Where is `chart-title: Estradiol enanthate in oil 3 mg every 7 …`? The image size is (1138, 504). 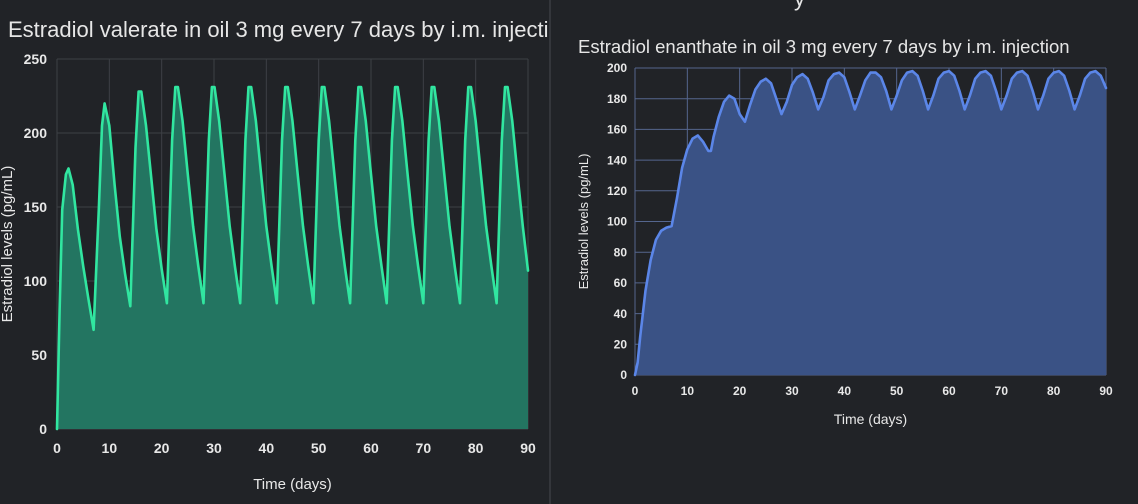 chart-title: Estradiol enanthate in oil 3 mg every 7 … is located at coordinates (824, 46).